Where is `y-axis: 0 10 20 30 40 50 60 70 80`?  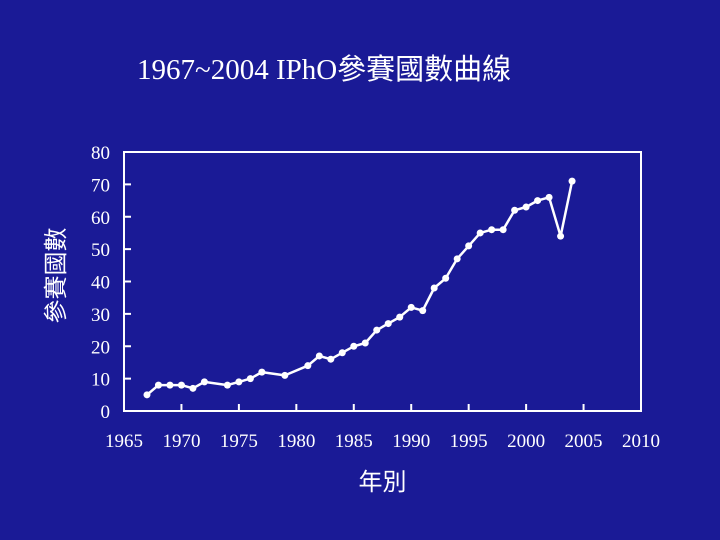 y-axis: 0 10 20 30 40 50 60 70 80 is located at coordinates (111, 283).